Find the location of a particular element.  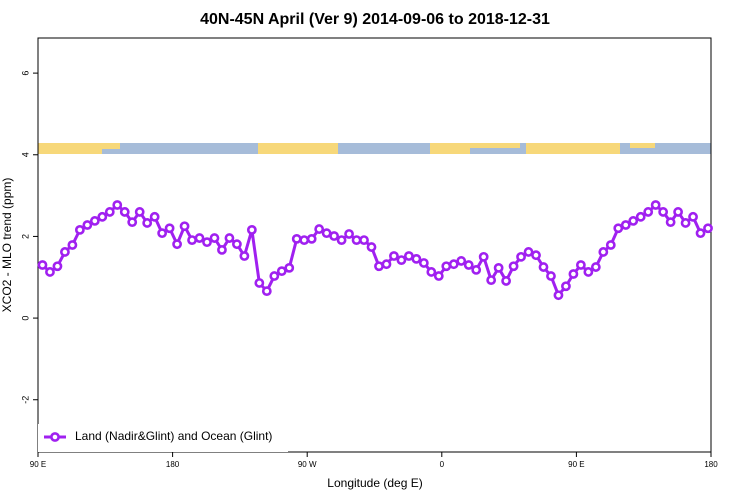

y-tick-label: 4 is located at coordinates (25, 154).